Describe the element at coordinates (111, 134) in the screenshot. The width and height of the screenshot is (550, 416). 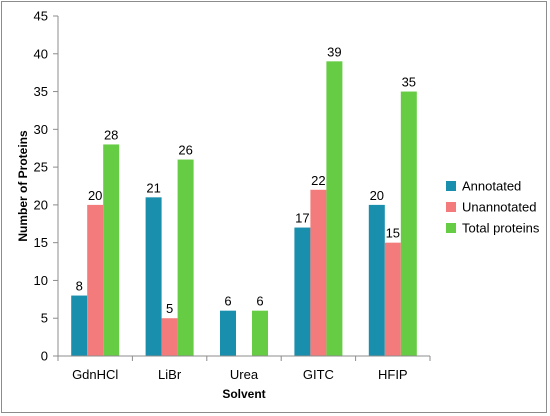
I see `data-label: 28` at that location.